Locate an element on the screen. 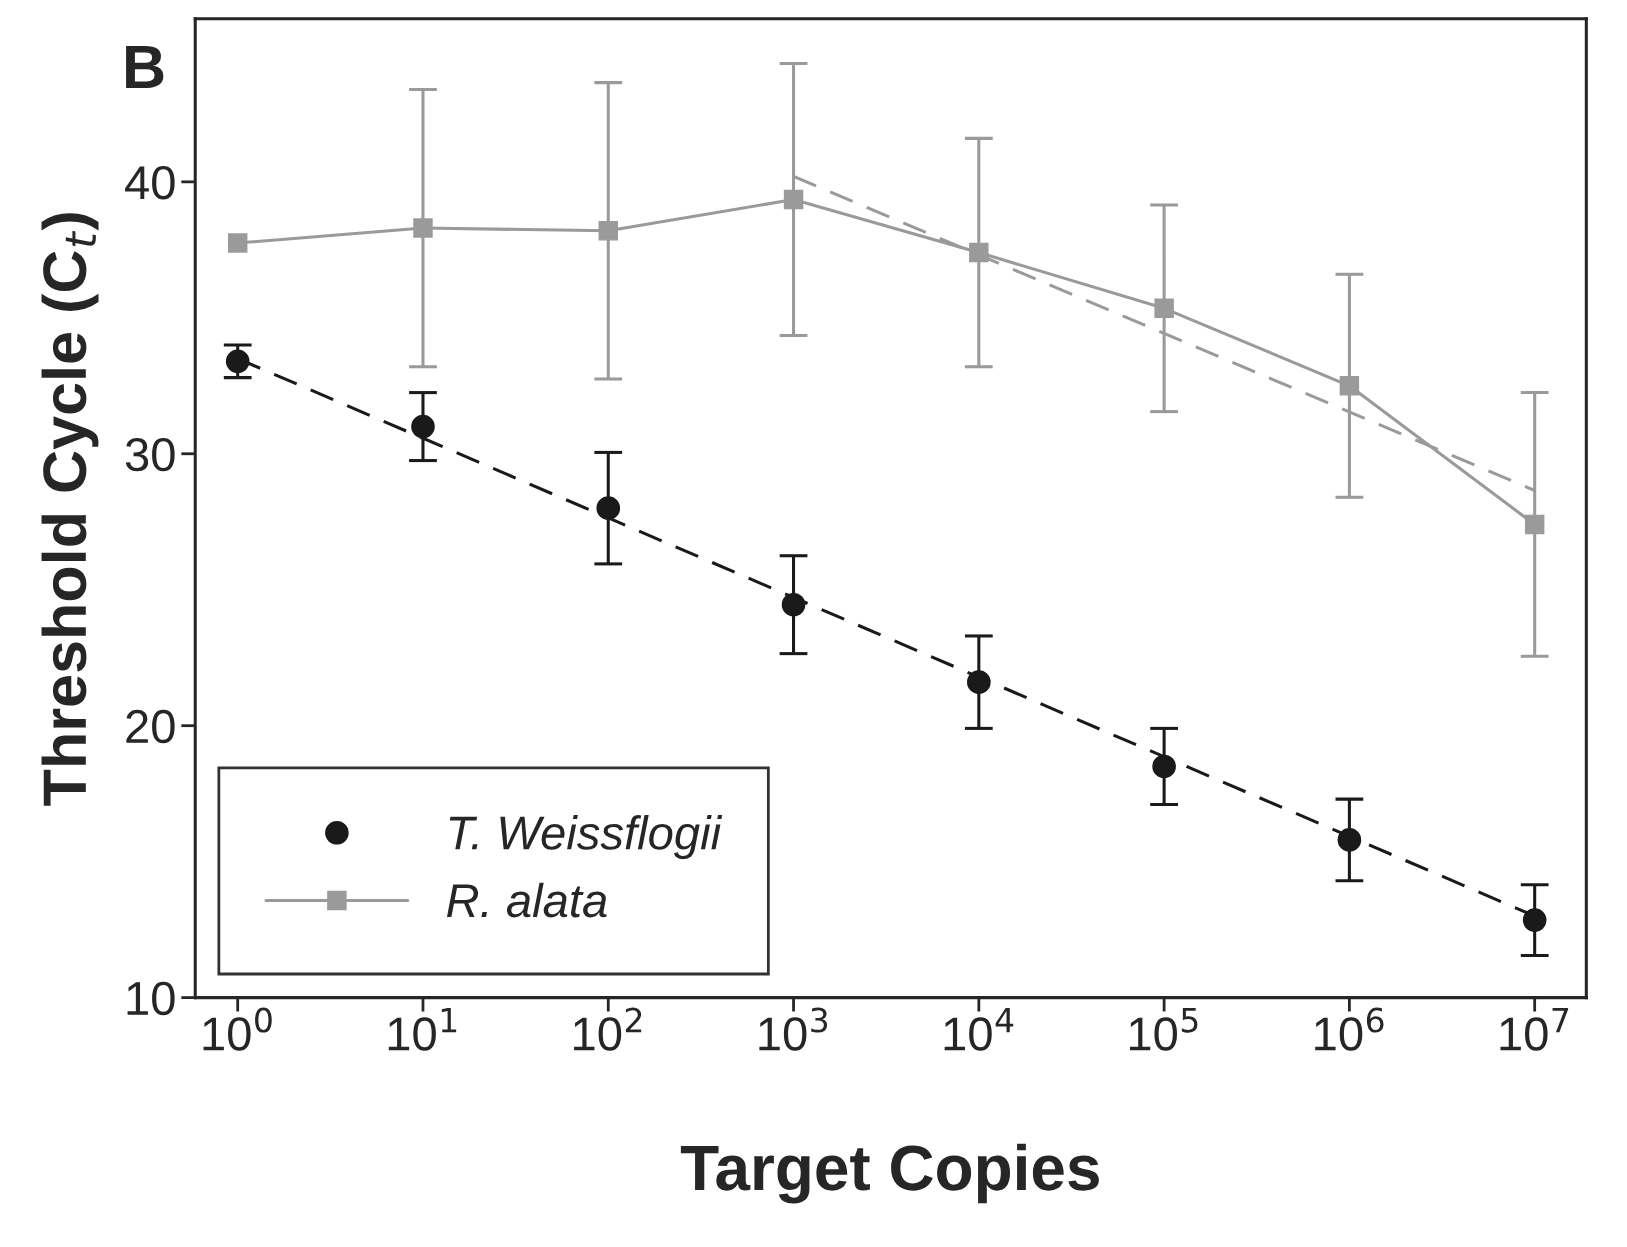 This screenshot has width=1627, height=1247. legend-label: T. Weissflogii is located at coordinates (586, 837).